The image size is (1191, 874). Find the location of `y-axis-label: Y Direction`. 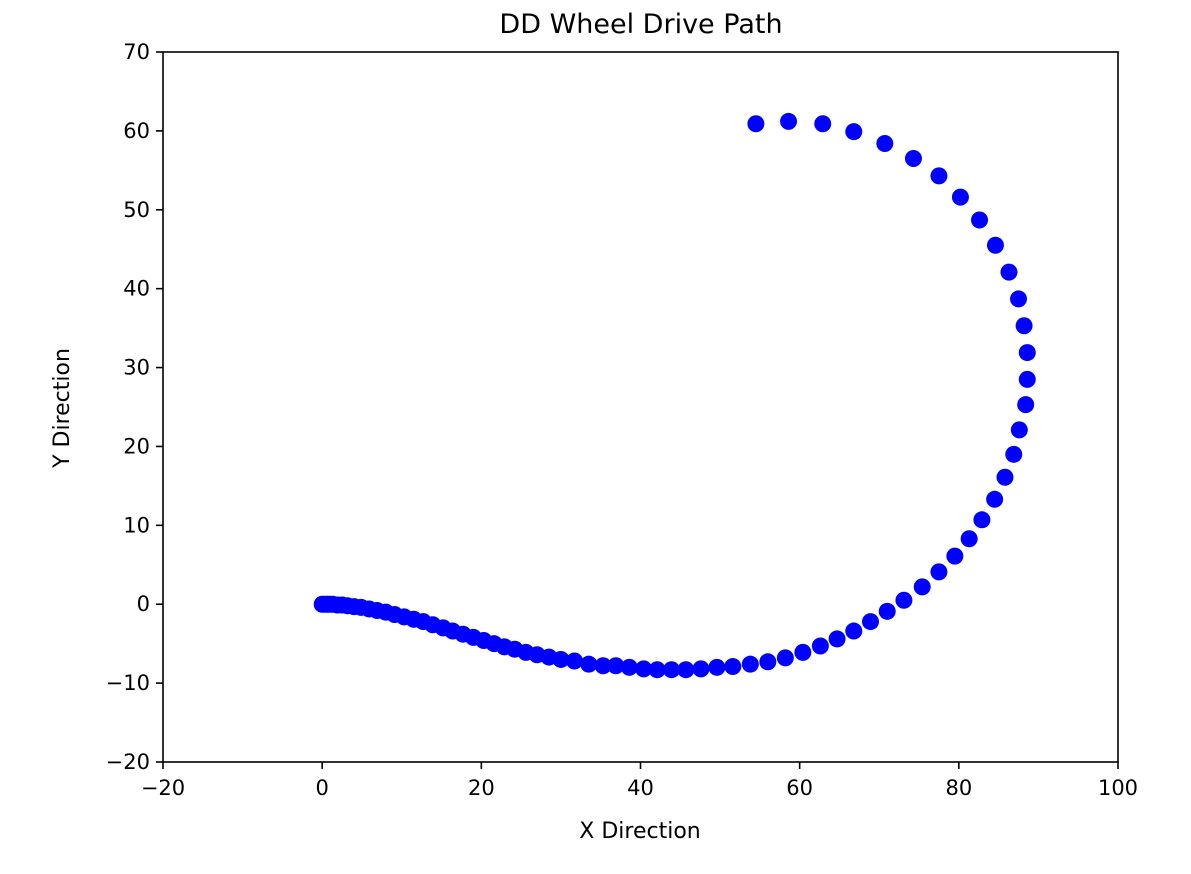

y-axis-label: Y Direction is located at coordinates (62, 408).